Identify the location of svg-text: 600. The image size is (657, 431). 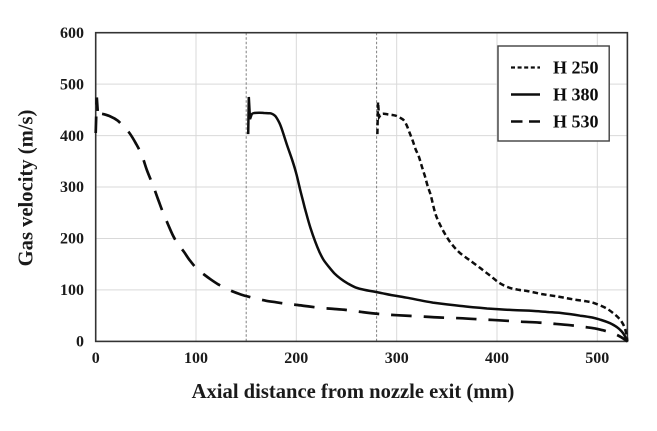
(72, 33).